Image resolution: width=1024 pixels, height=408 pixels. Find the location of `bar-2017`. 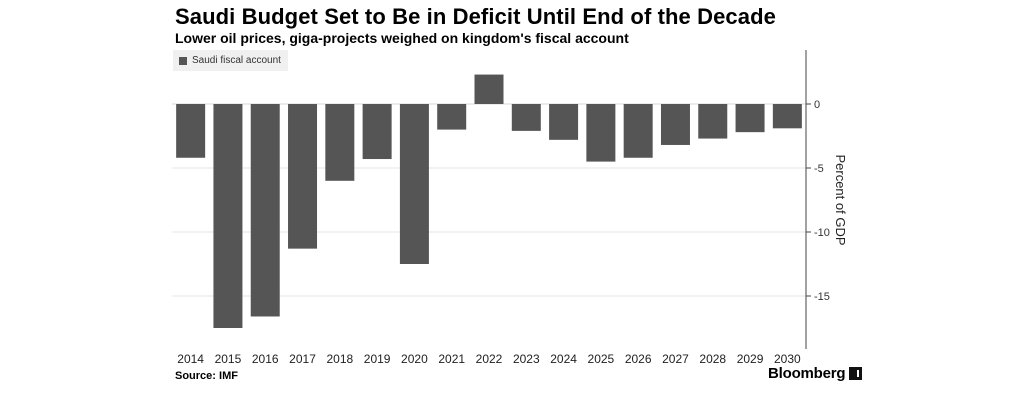

bar-2017 is located at coordinates (303, 176).